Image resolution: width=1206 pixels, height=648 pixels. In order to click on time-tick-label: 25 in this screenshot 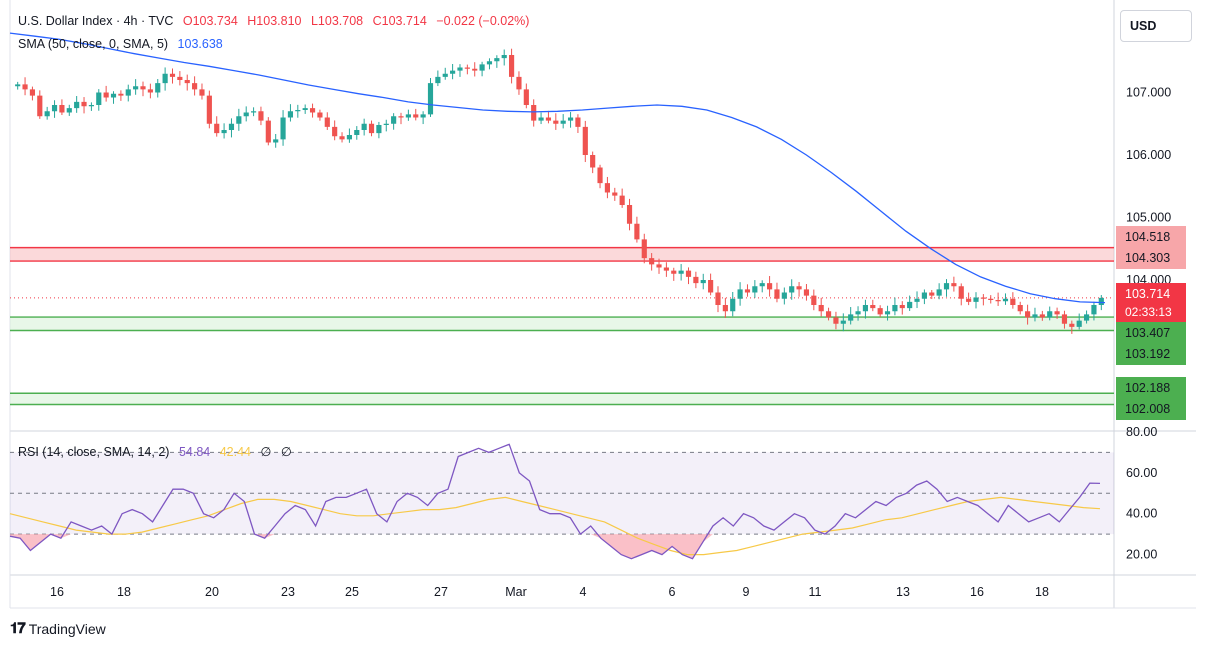, I will do `click(352, 592)`.